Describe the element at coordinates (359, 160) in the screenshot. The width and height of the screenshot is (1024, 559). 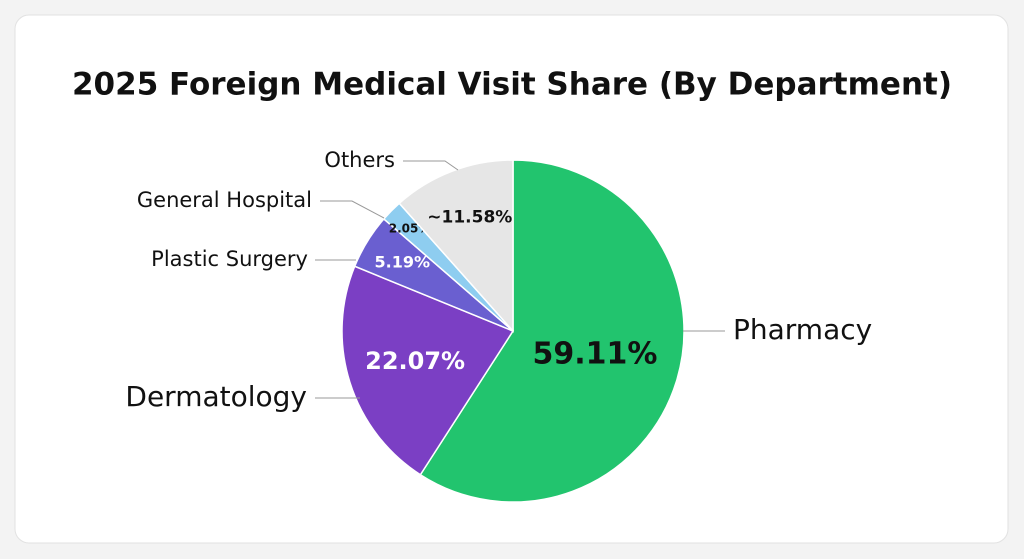
I see `category-label: Others` at that location.